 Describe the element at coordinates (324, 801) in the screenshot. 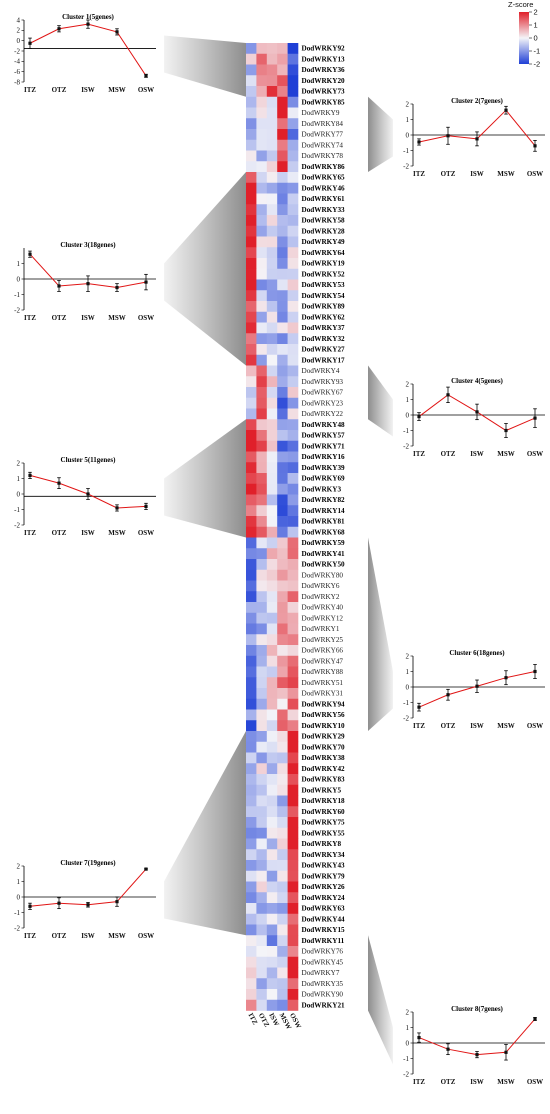

I see `gene-label: DodWRKY18` at that location.